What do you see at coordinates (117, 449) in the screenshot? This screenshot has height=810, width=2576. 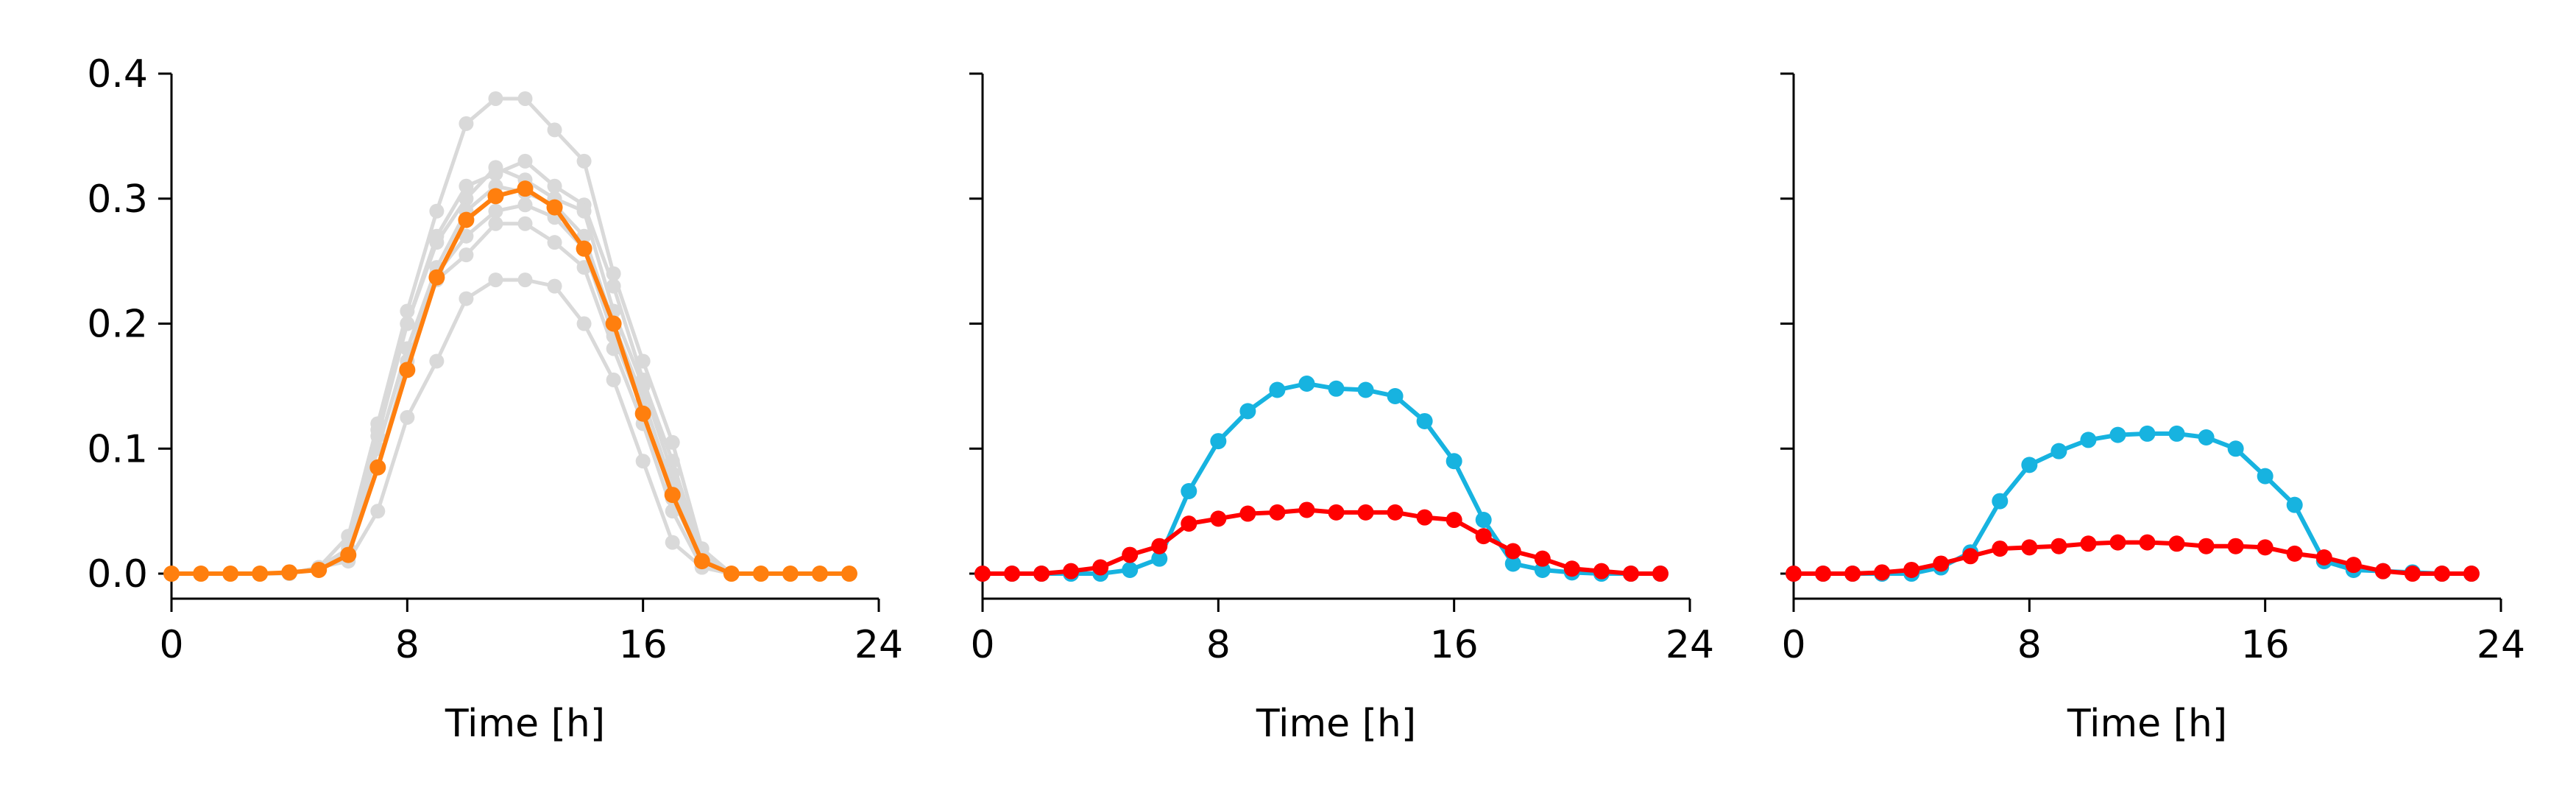 I see `y-tick-label: 0.1` at bounding box center [117, 449].